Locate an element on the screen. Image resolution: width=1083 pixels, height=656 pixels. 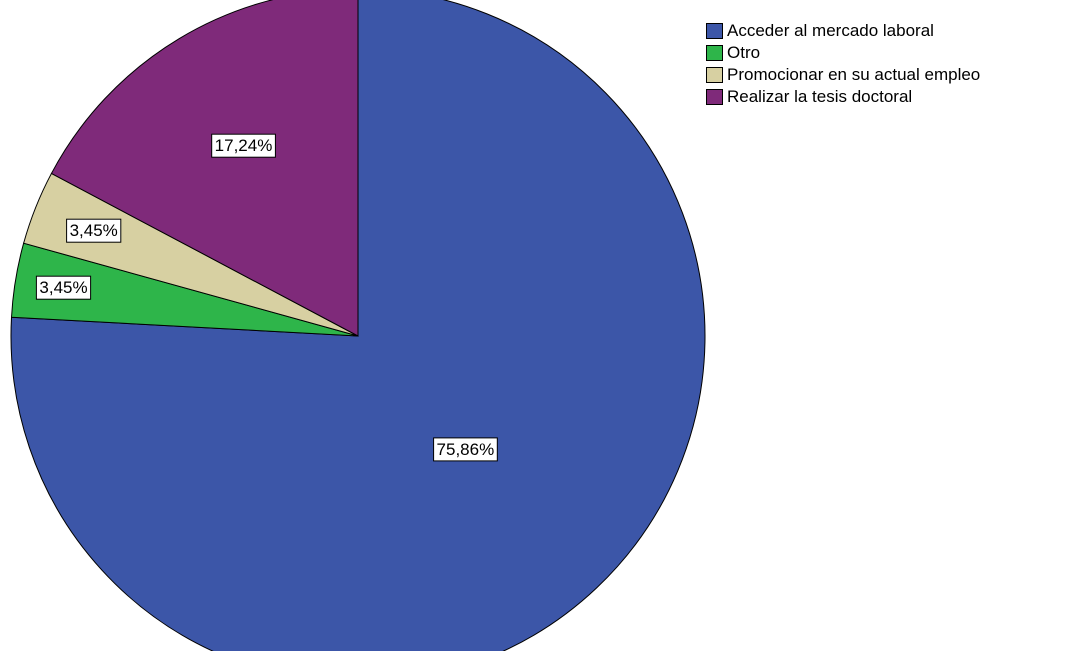
slice-label-text-3: 17,24% is located at coordinates (244, 145).